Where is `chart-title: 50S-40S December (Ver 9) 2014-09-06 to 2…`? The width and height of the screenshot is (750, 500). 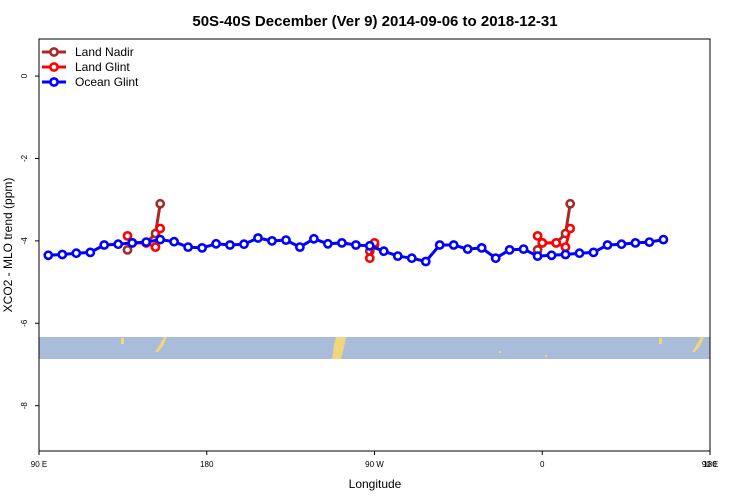 chart-title: 50S-40S December (Ver 9) 2014-09-06 to 2… is located at coordinates (374, 21).